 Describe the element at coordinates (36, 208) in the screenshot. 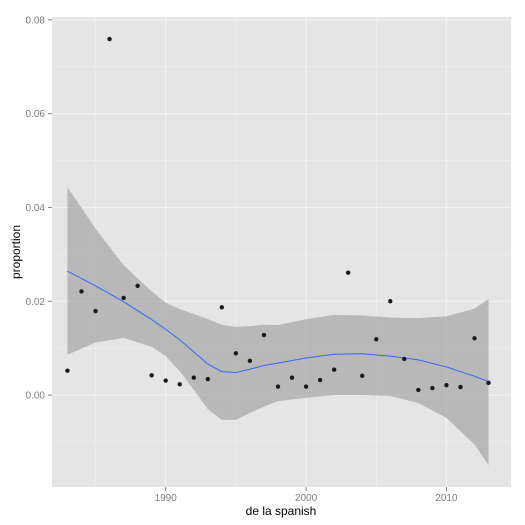

I see `y-tick-label: 0.04` at that location.